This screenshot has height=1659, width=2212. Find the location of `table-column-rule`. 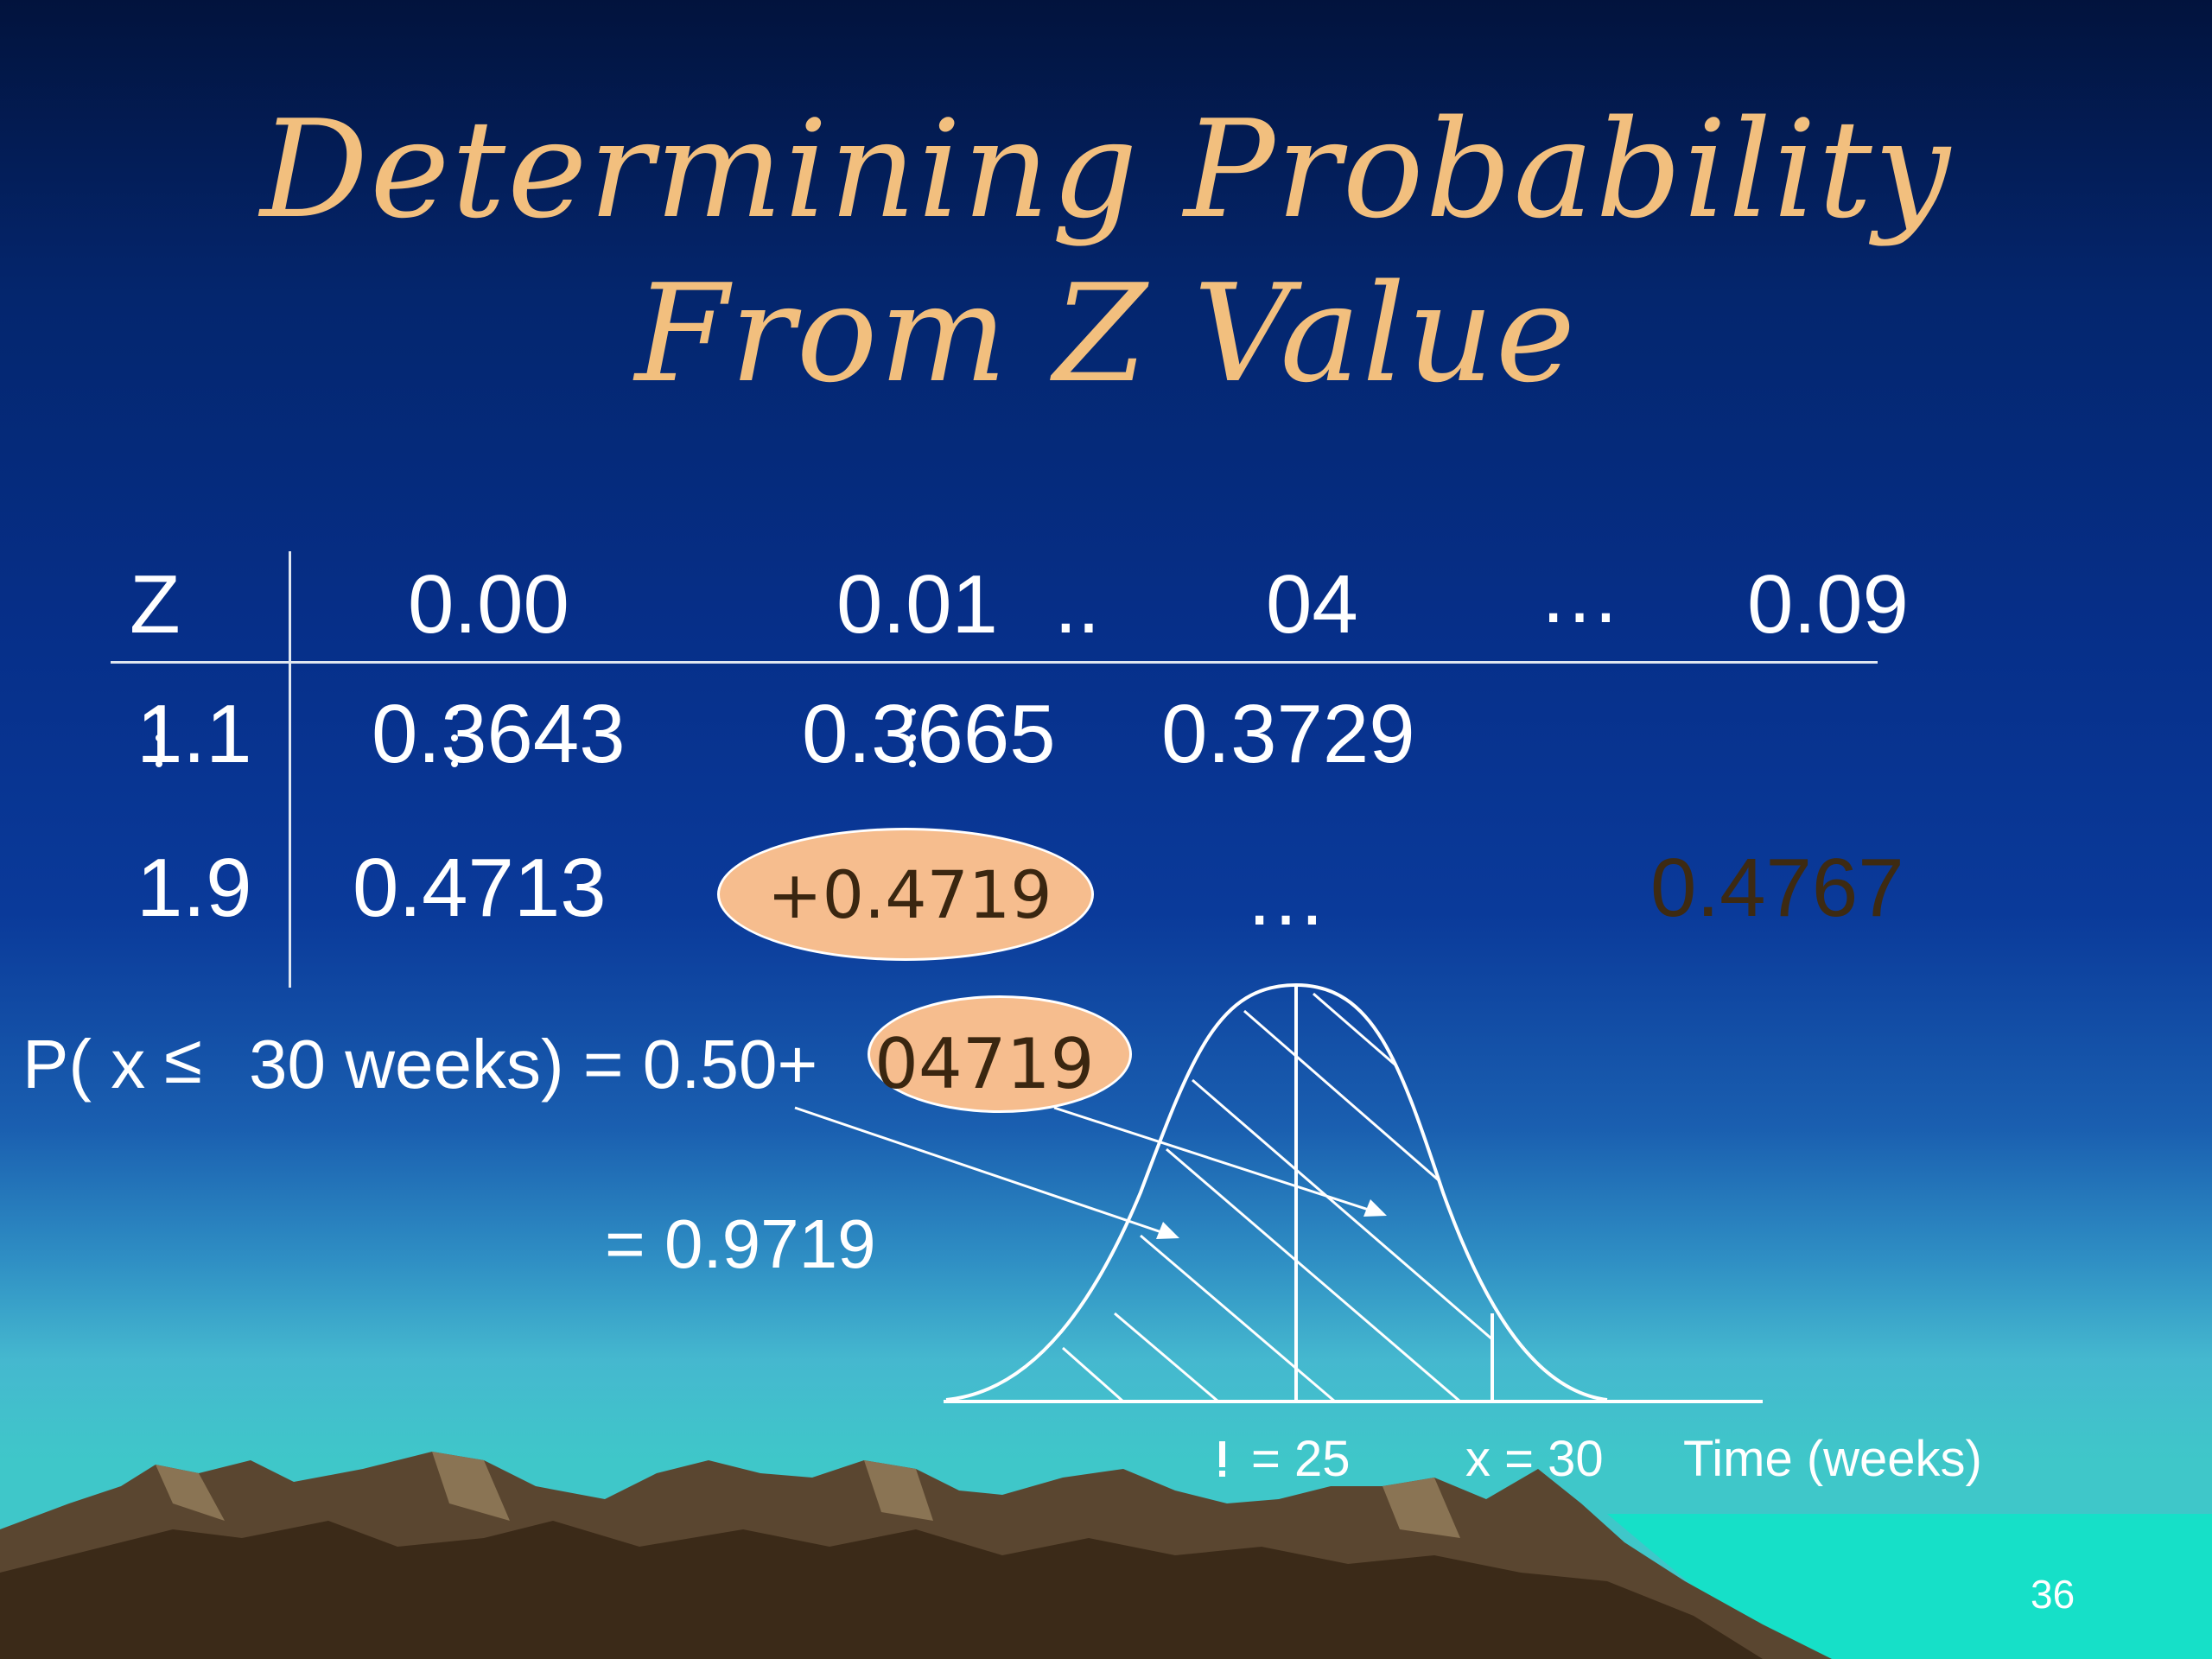

table-column-rule is located at coordinates (290, 769).